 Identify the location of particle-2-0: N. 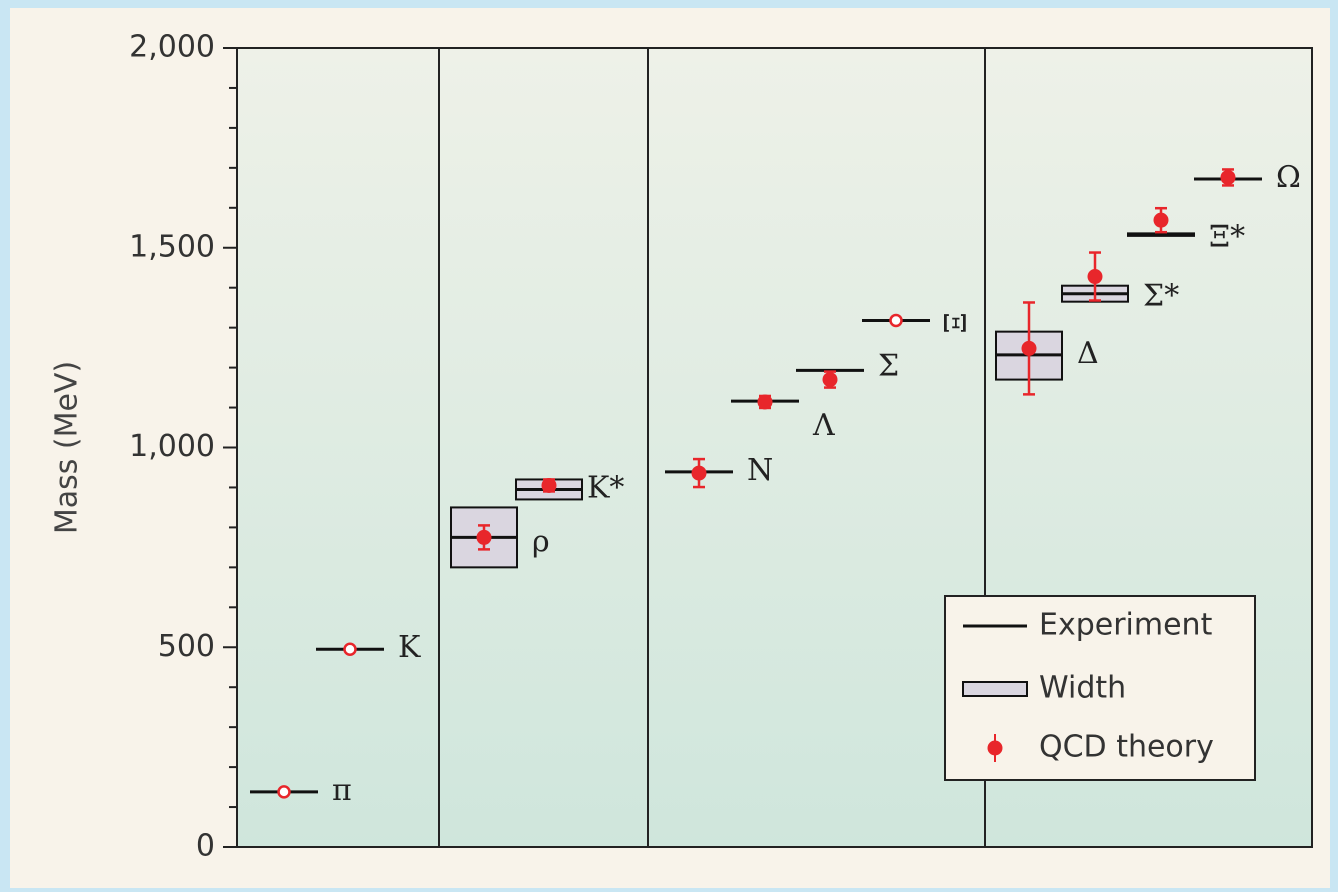
(719, 471).